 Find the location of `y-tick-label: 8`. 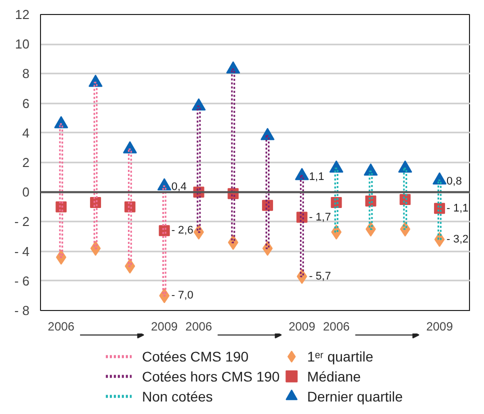

y-tick-label: 8 is located at coordinates (26, 74).